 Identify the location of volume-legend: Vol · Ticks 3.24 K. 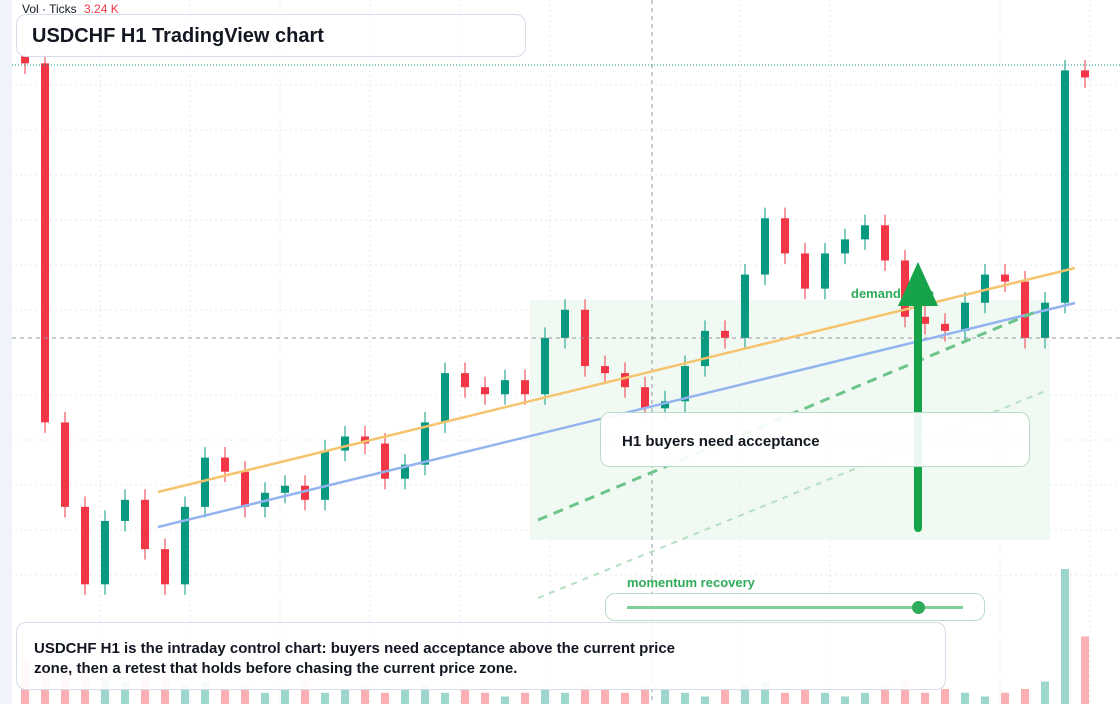
(70, 9).